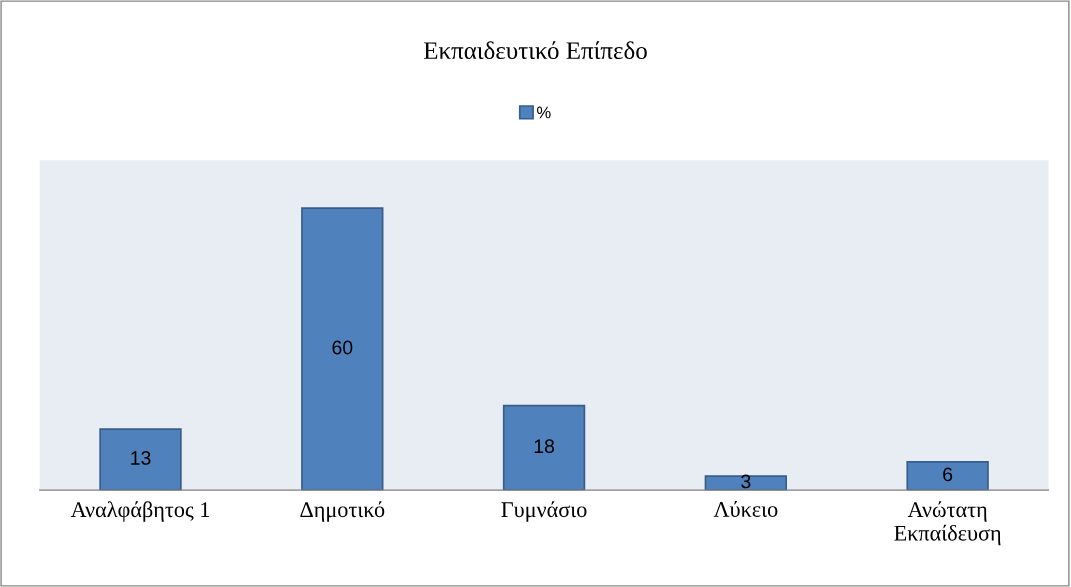 The width and height of the screenshot is (1071, 587). I want to click on data-label: 3, so click(746, 481).